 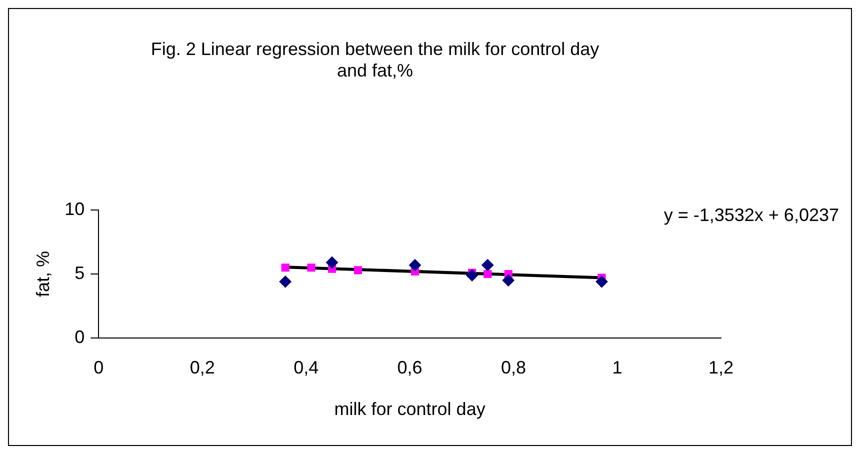 I want to click on x-axis-title: milk for control day, so click(x=410, y=409).